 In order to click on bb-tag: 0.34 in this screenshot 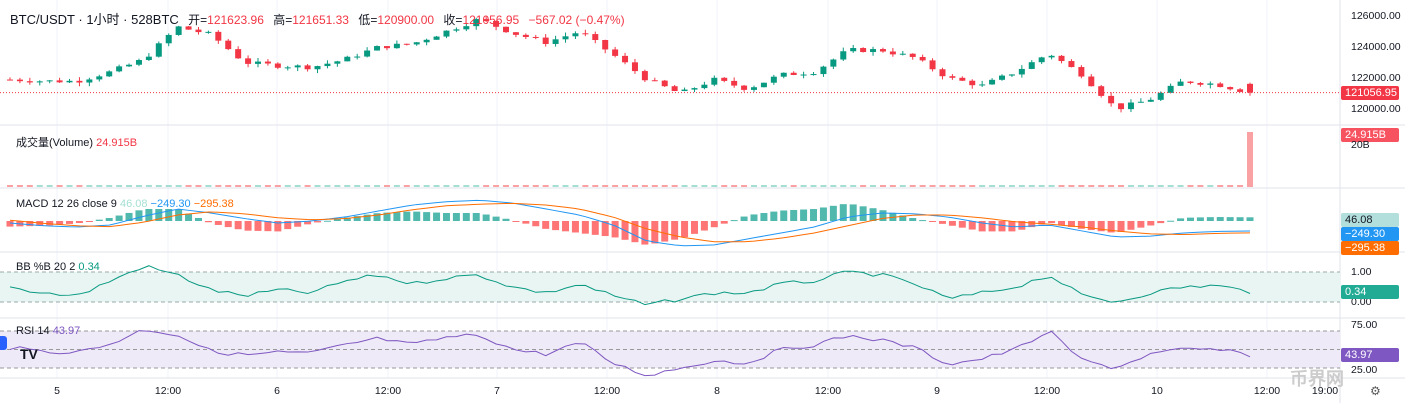, I will do `click(1370, 292)`.